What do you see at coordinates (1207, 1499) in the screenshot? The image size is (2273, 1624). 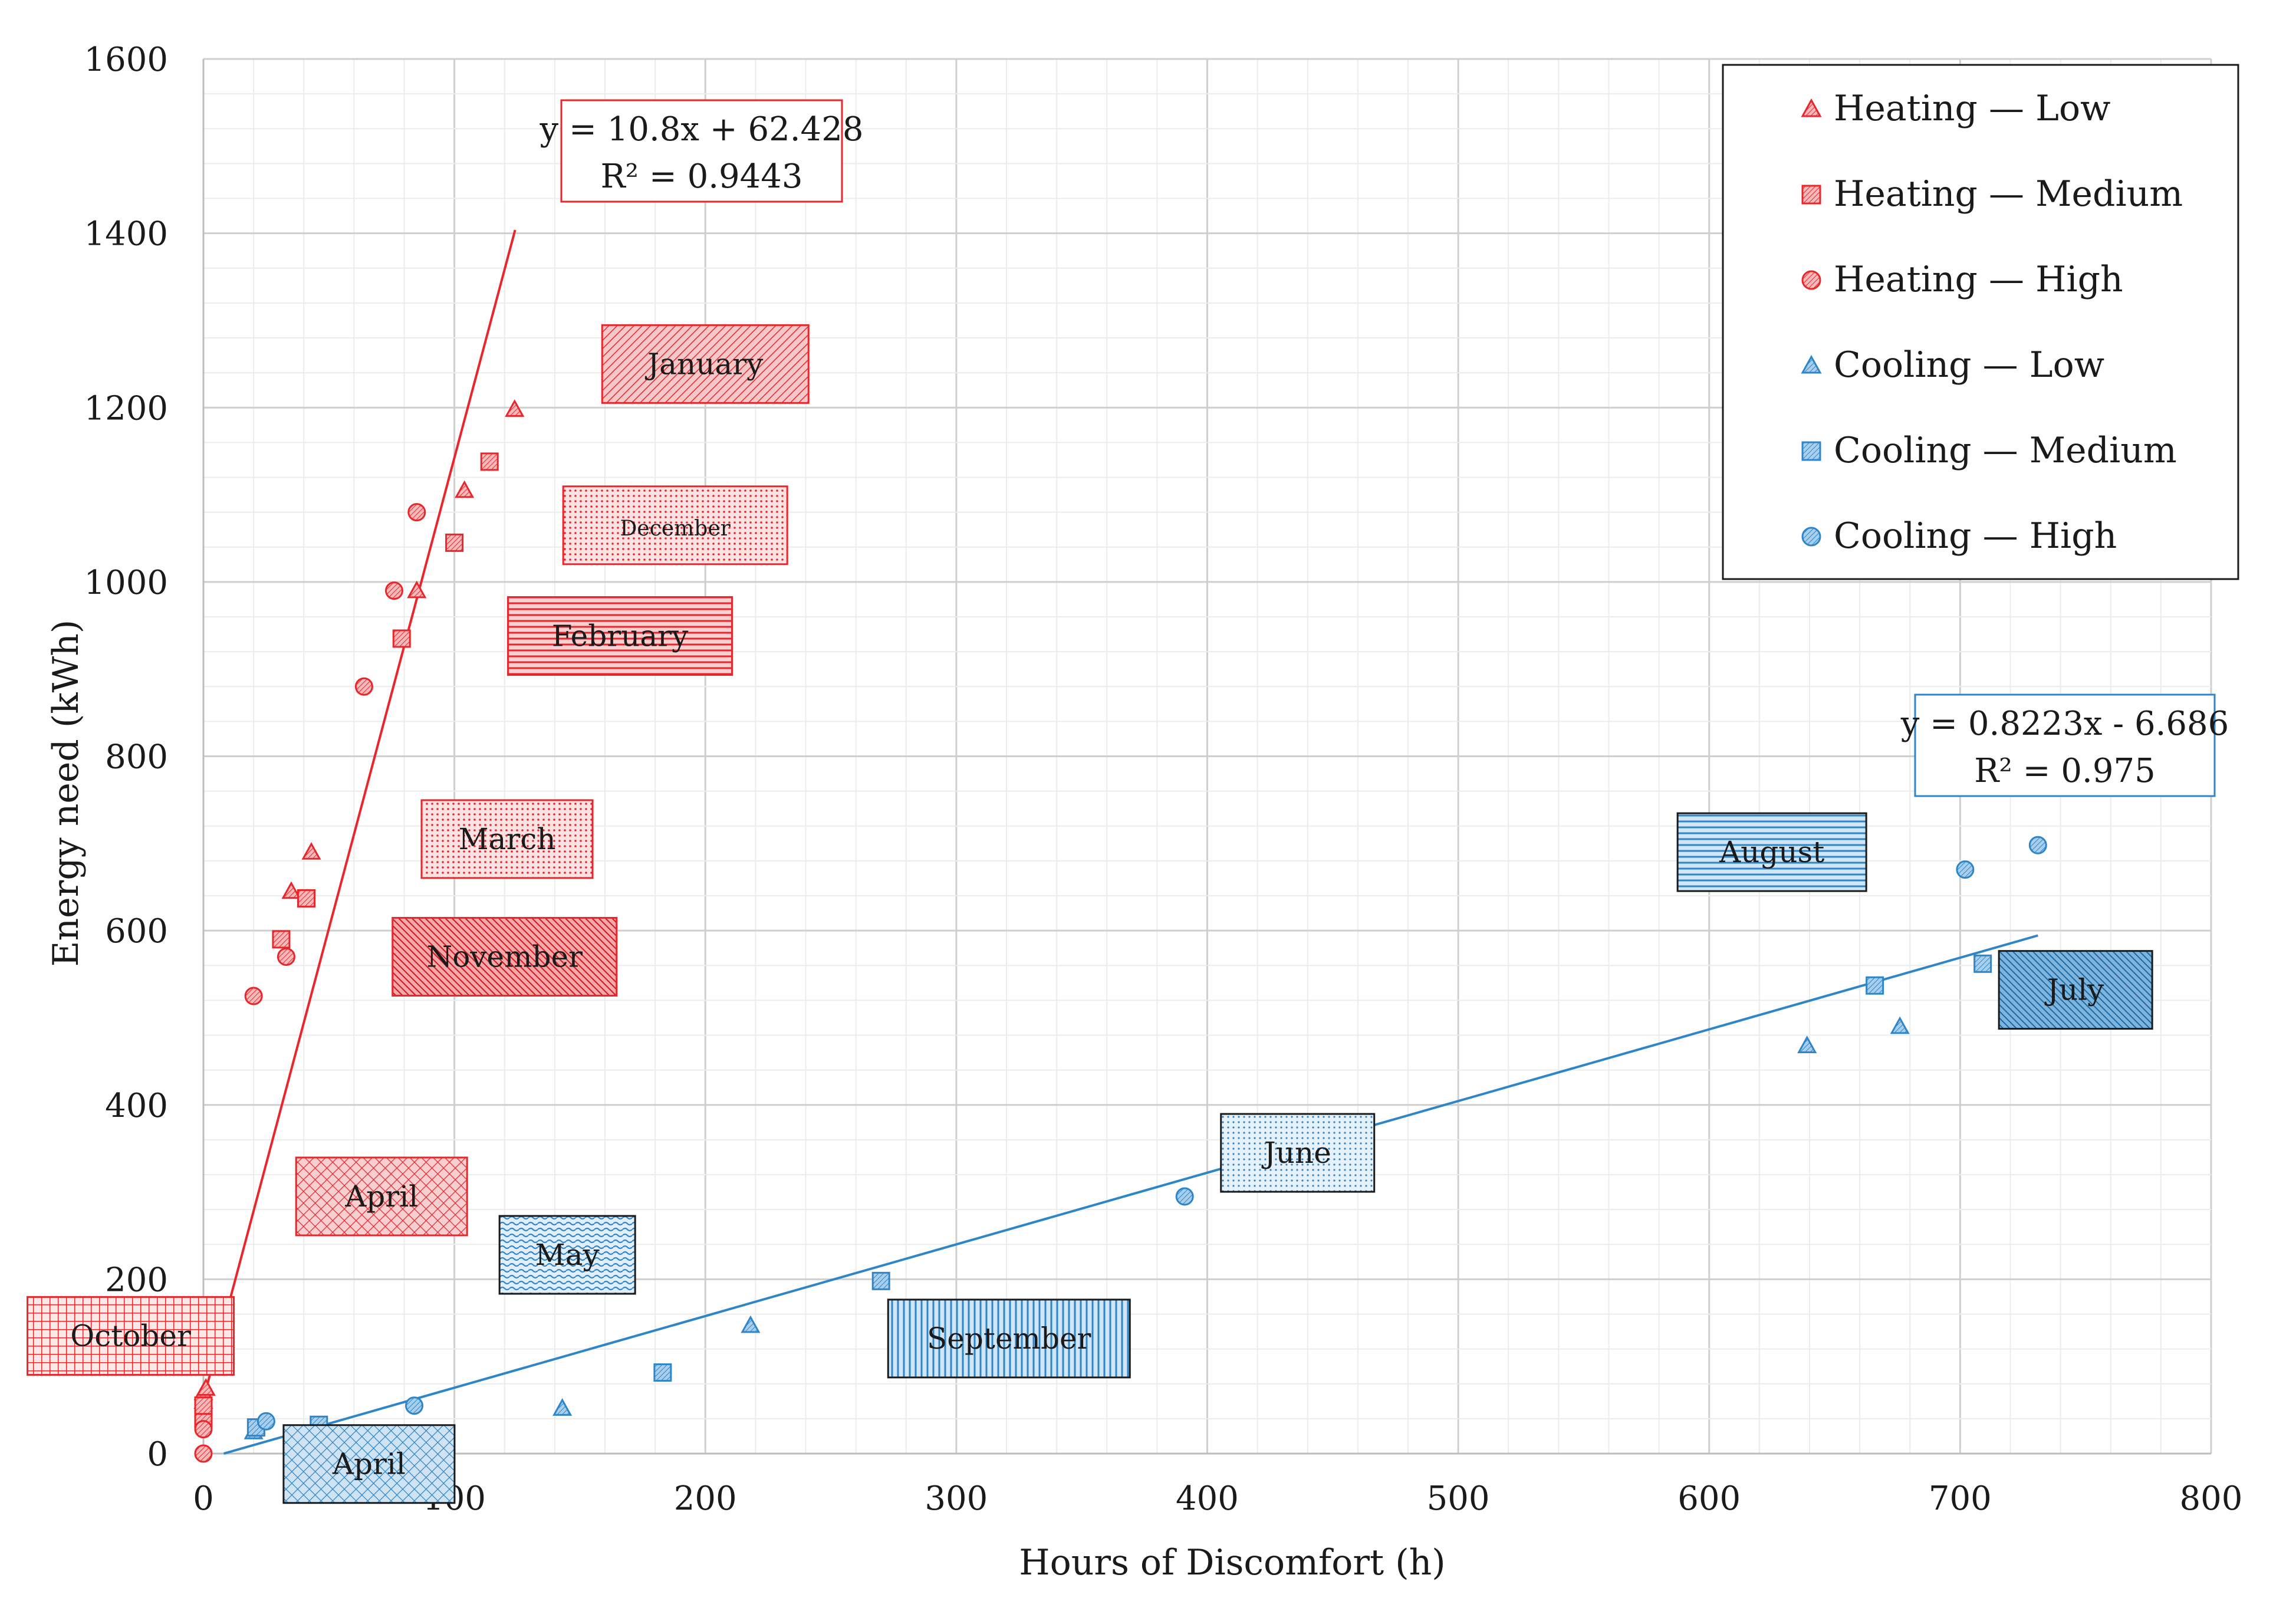 I see `x-tick-label: 400` at bounding box center [1207, 1499].